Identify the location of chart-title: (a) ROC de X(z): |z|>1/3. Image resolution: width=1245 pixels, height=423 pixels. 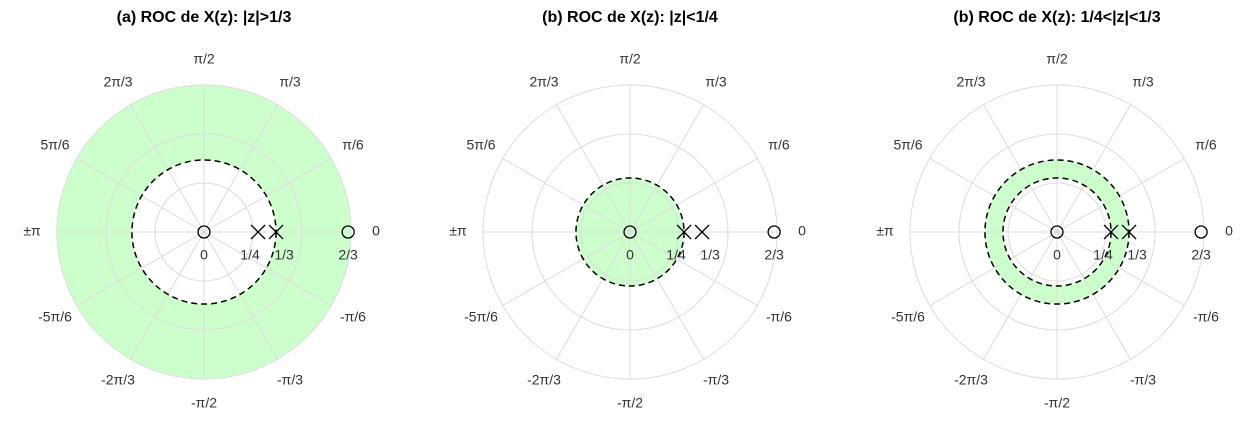
(204, 17).